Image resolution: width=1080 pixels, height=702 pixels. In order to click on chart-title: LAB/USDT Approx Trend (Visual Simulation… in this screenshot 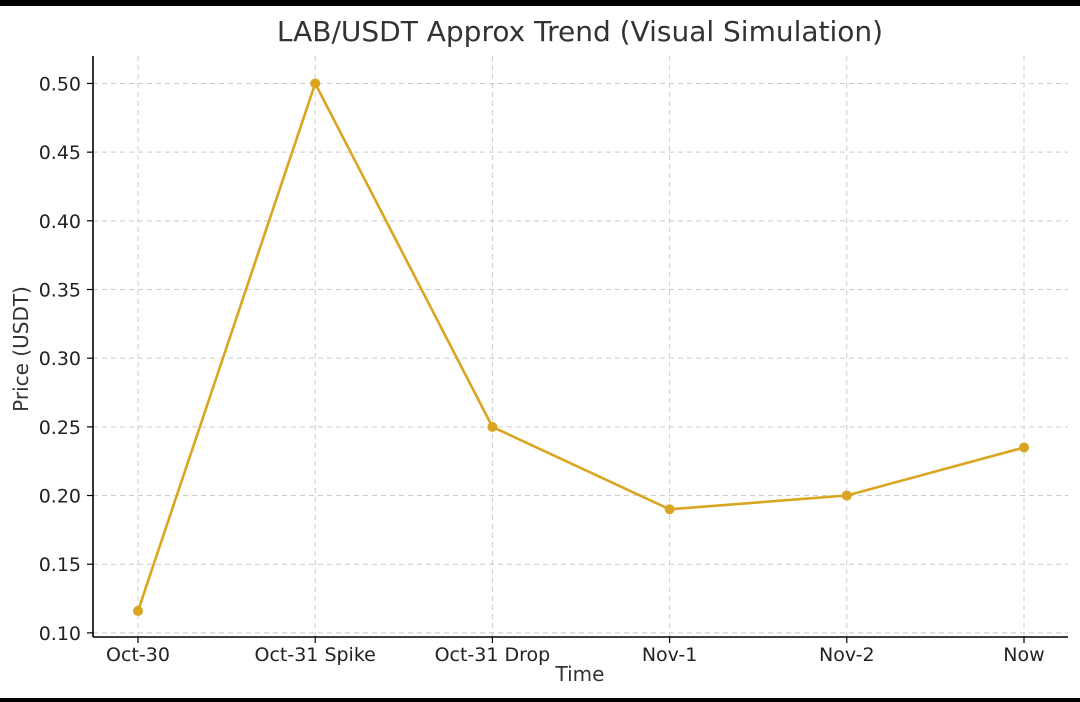, I will do `click(580, 31)`.